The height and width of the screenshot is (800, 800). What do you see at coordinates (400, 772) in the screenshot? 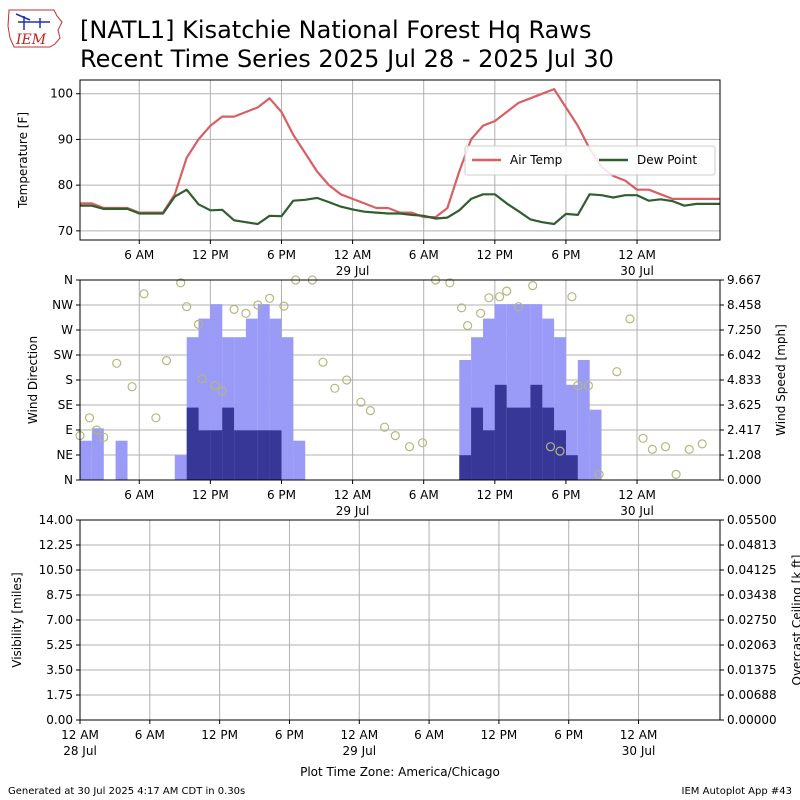
I see `x-axis-label: Plot Time Zone: America/Chicago` at bounding box center [400, 772].